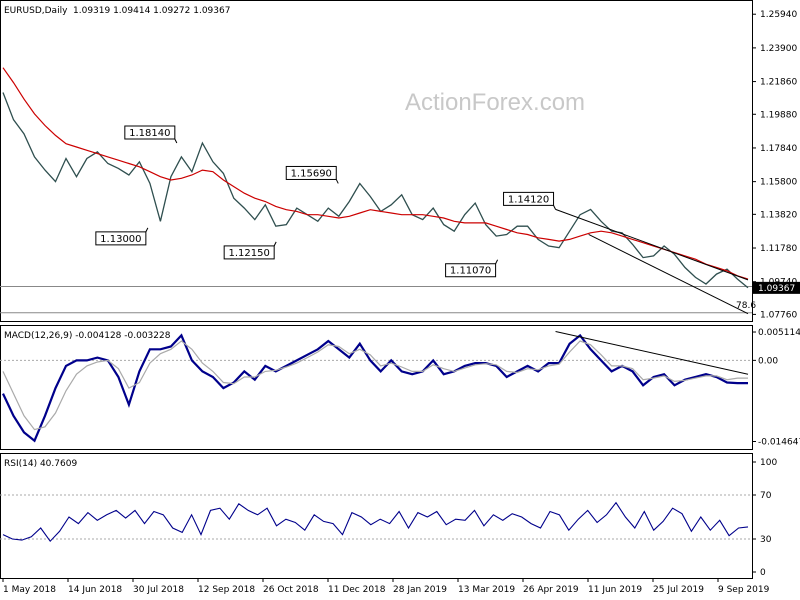  Describe the element at coordinates (778, 249) in the screenshot. I see `price-y-tick-label: 1.11780` at that location.